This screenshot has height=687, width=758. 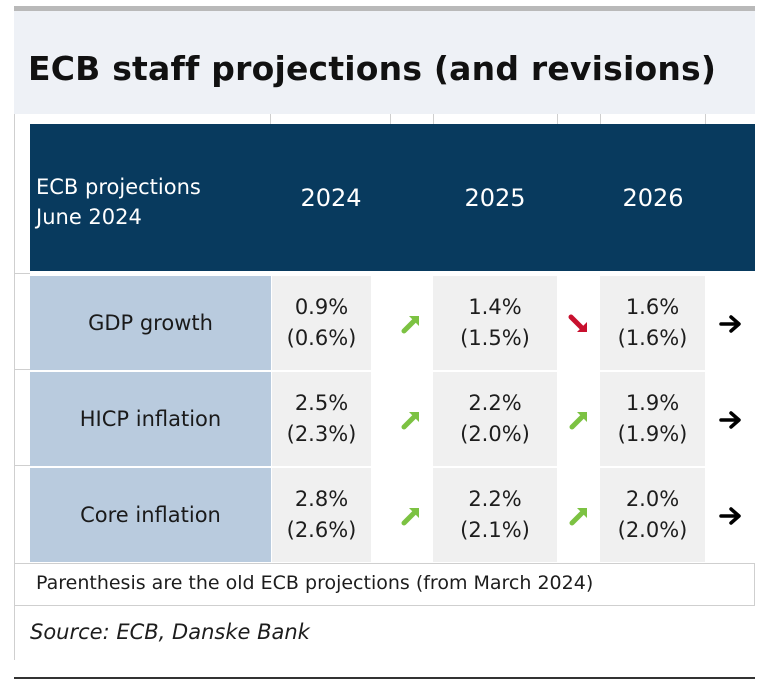 What do you see at coordinates (495, 198) in the screenshot?
I see `header-year-2025: 2025` at bounding box center [495, 198].